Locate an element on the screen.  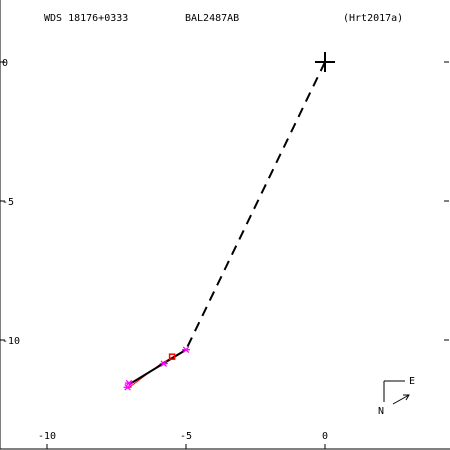
primary-star-marker is located at coordinates (325, 62).